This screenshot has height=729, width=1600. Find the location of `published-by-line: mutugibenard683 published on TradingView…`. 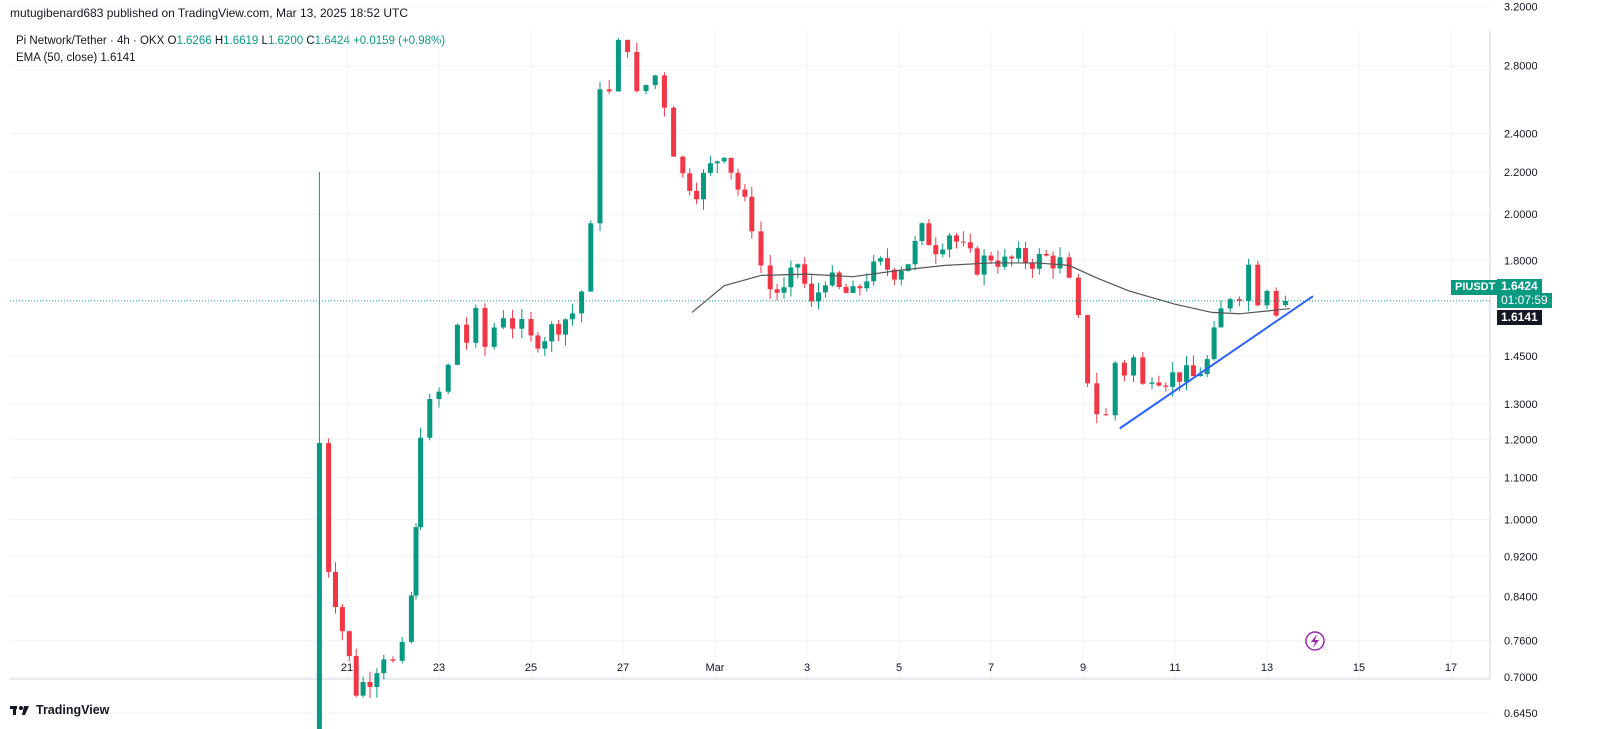

published-by-line: mutugibenard683 published on TradingView… is located at coordinates (209, 13).